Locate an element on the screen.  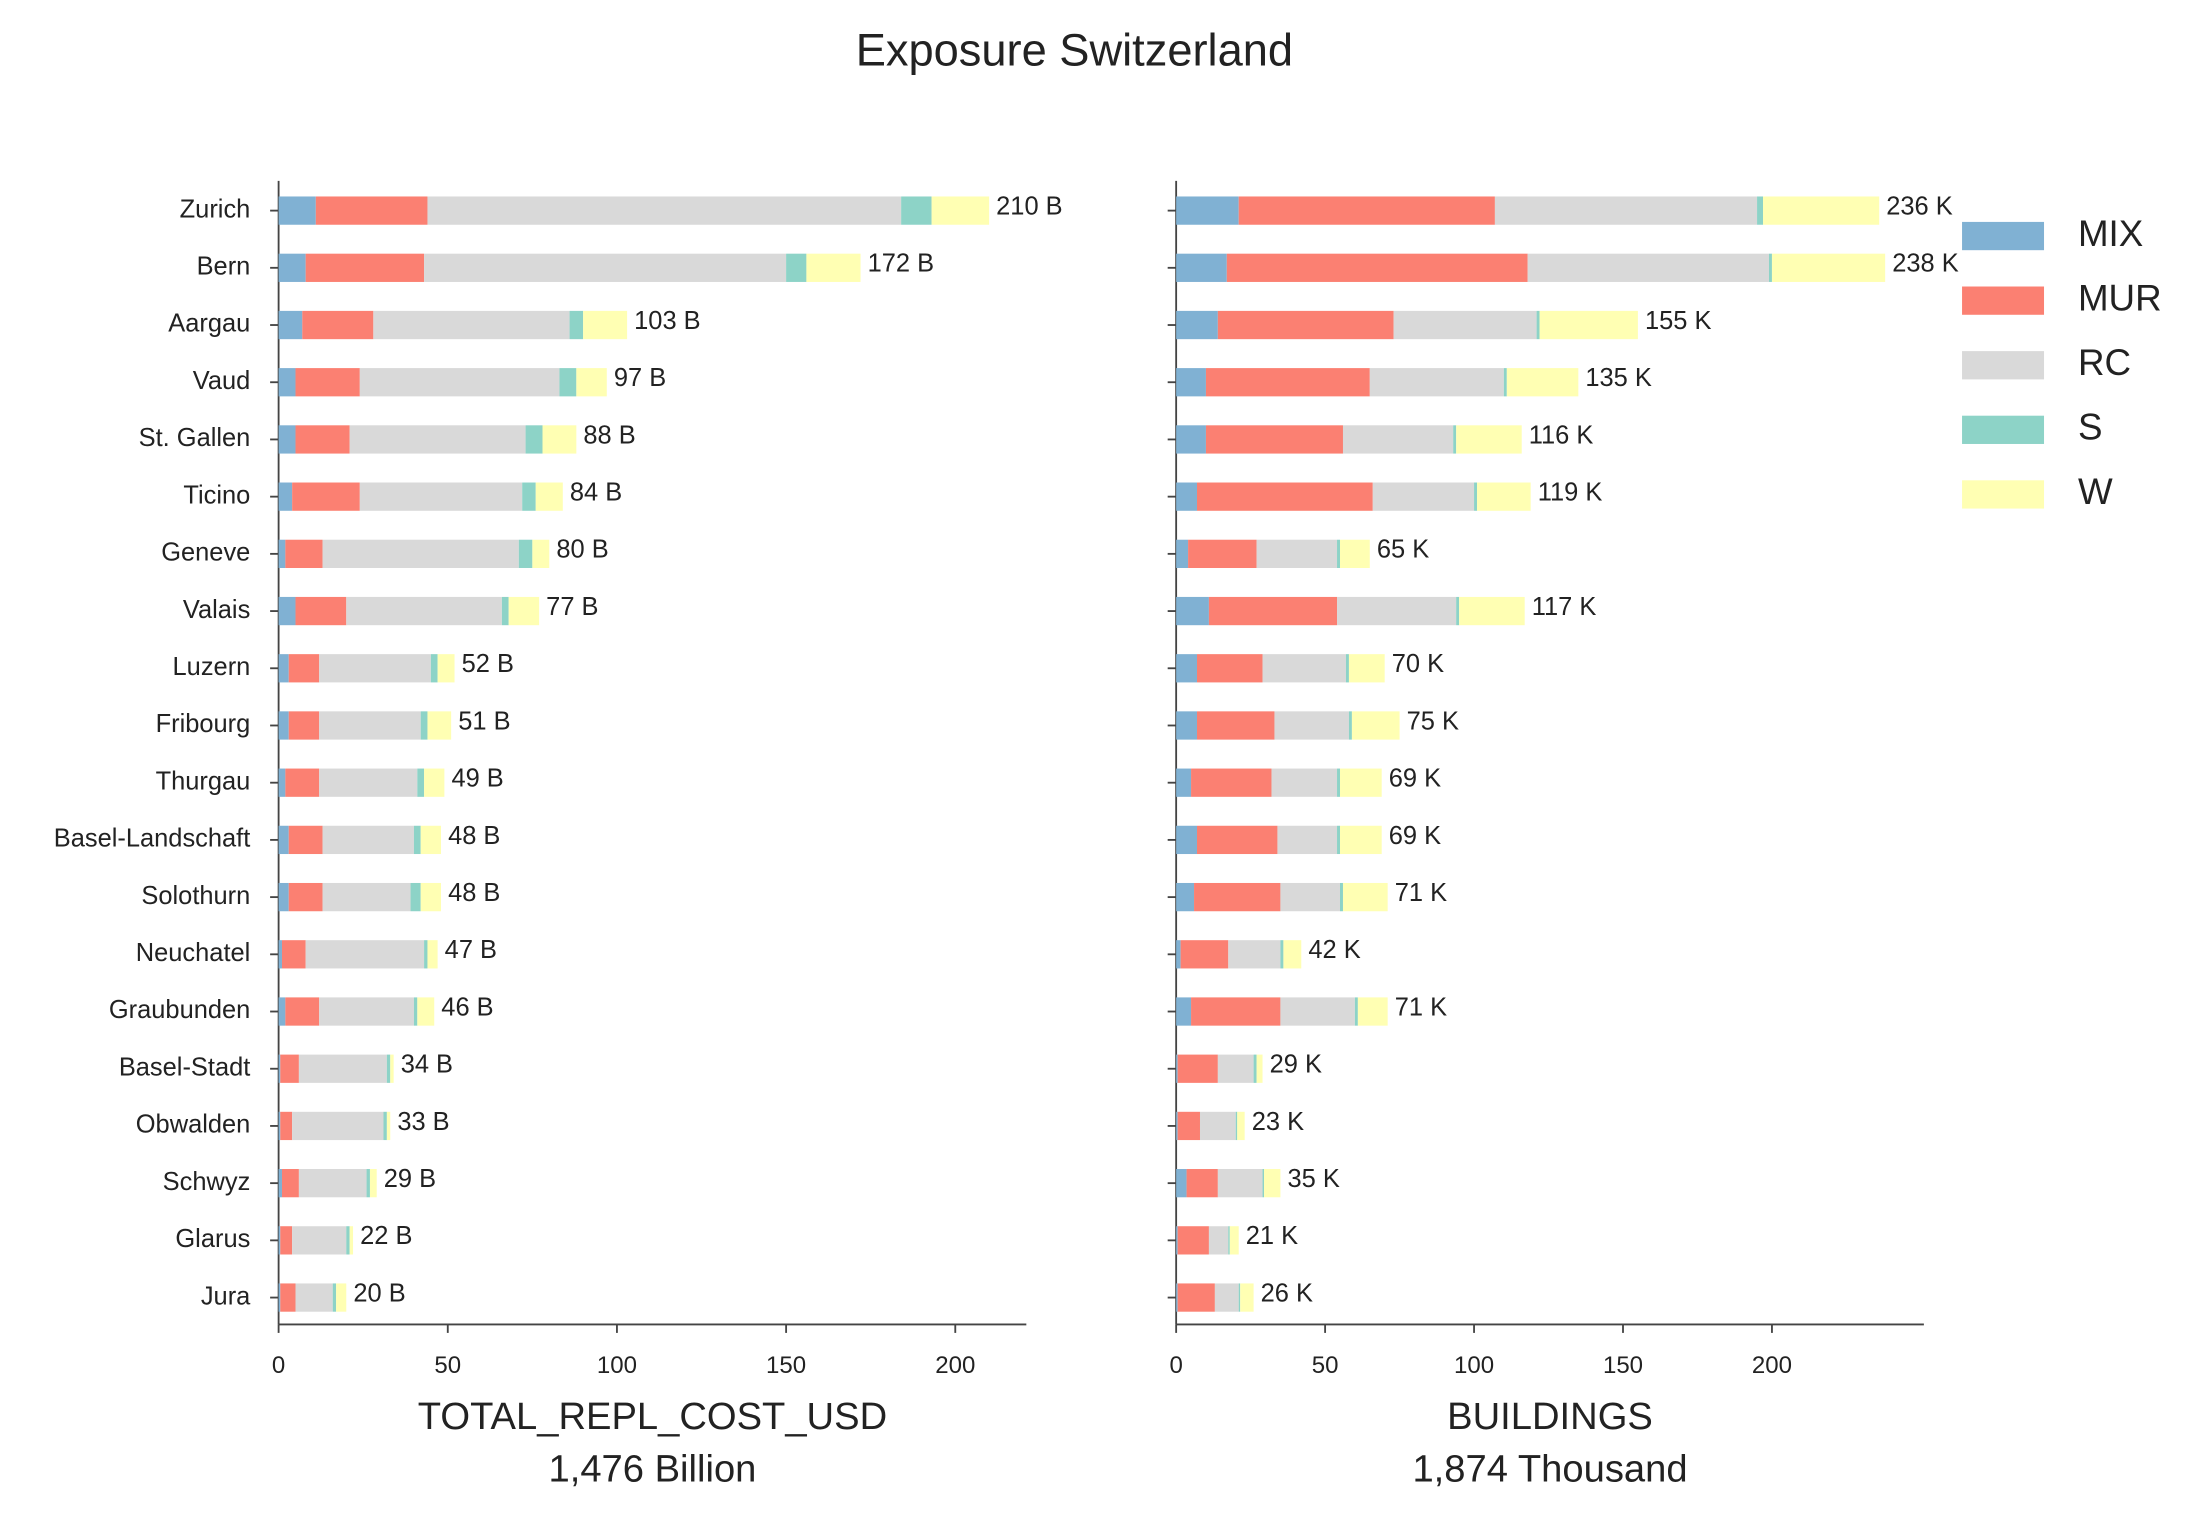
value-label: 49 B is located at coordinates (477, 779).